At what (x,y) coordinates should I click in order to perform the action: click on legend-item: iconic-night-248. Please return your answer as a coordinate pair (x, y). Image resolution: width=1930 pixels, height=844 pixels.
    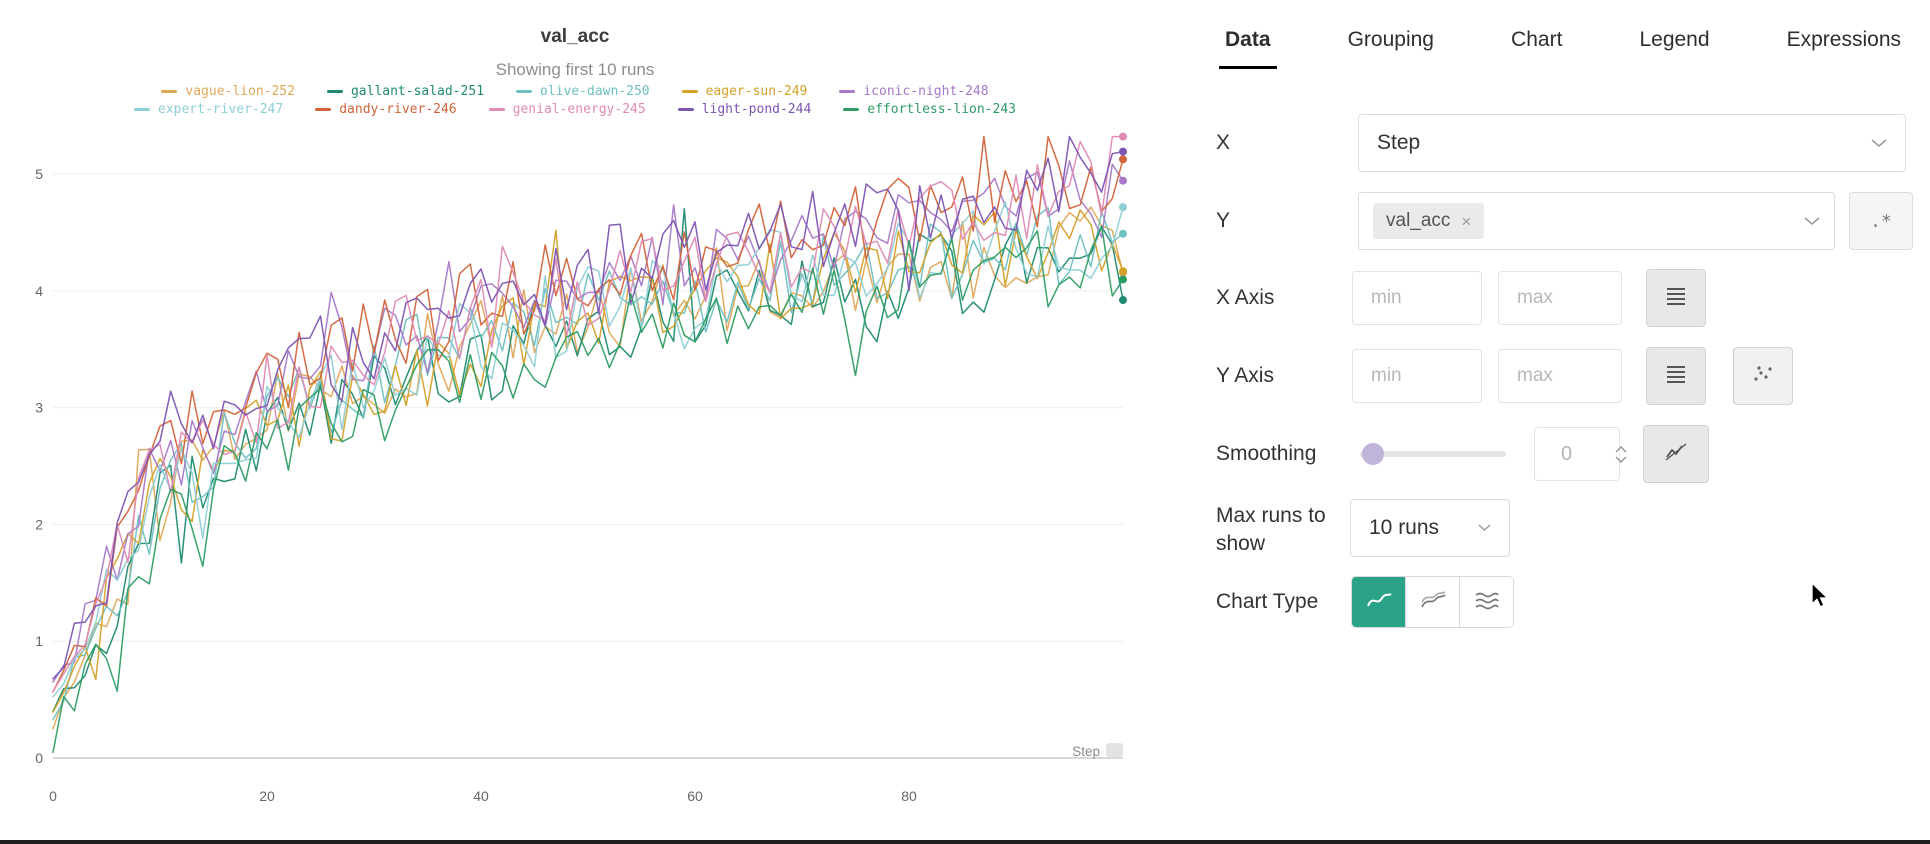
    Looking at the image, I should click on (914, 91).